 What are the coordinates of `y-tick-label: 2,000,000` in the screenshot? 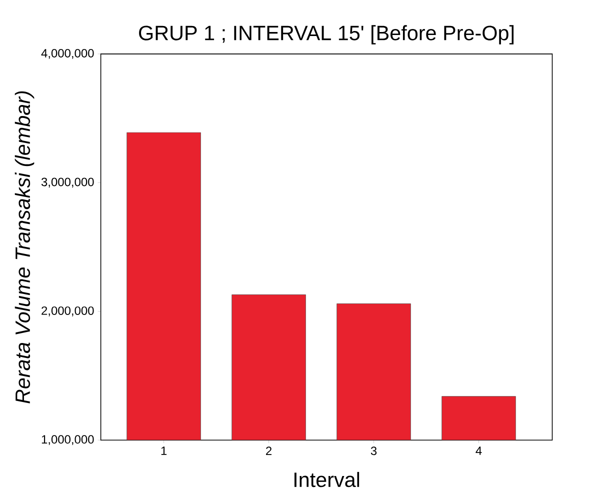 It's located at (68, 311).